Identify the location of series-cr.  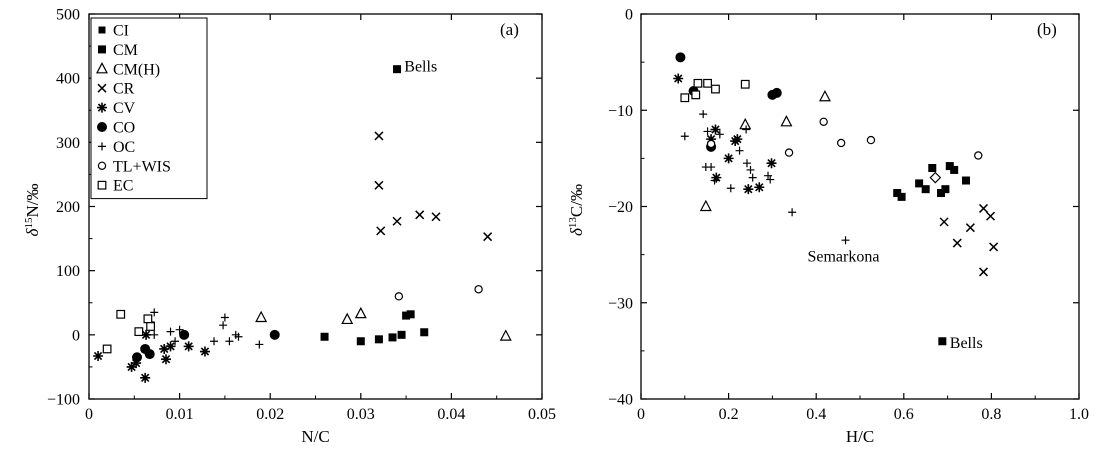
(969, 240).